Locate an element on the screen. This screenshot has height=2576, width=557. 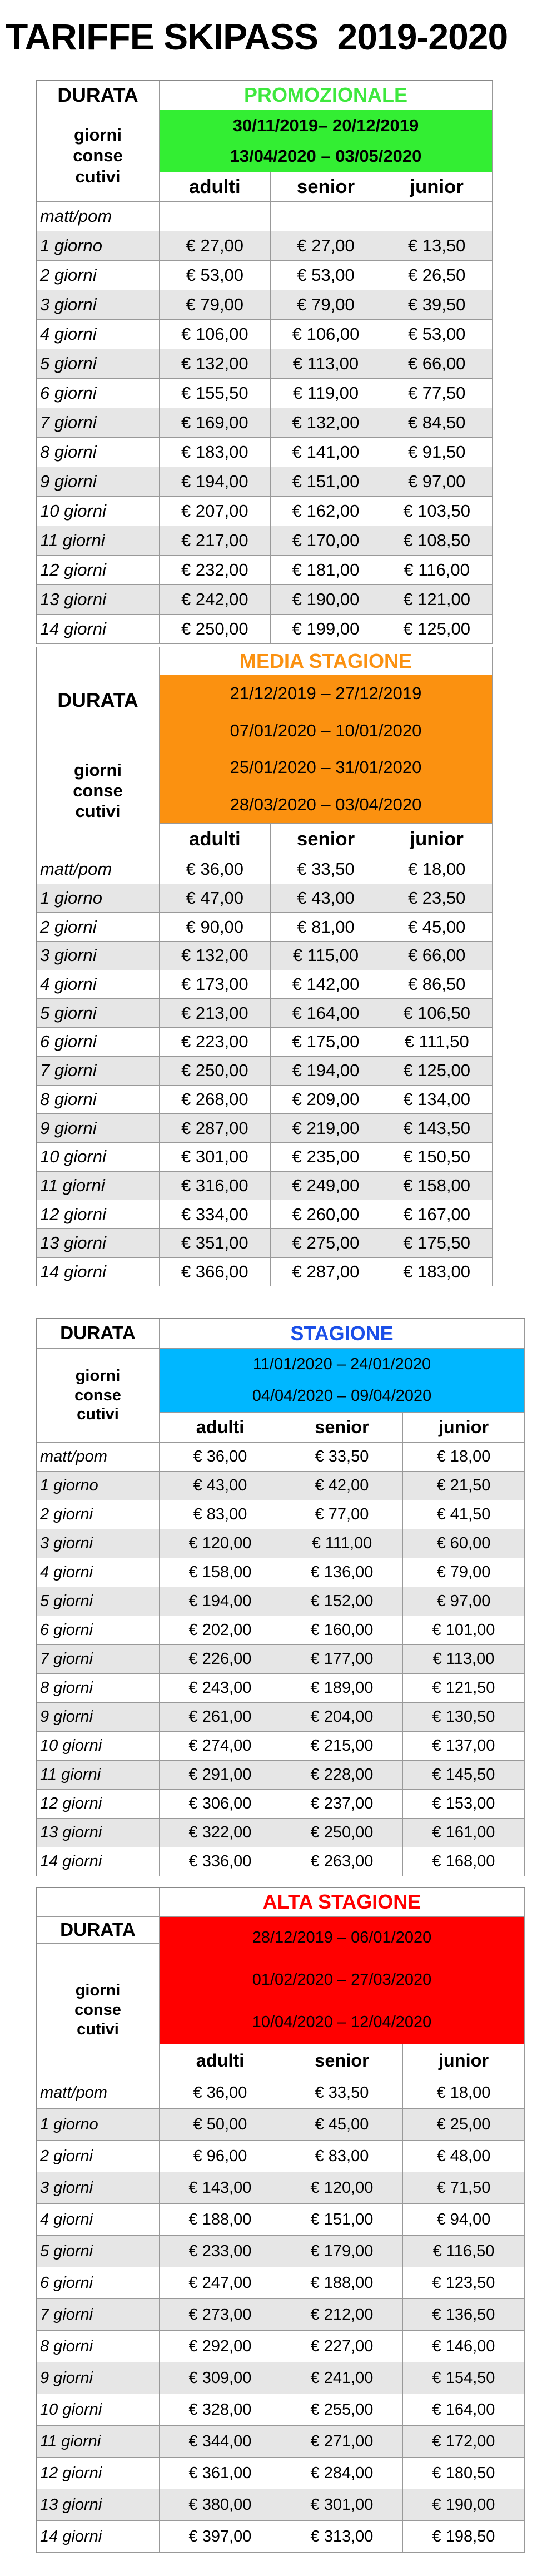
price-cell: € 84,50 is located at coordinates (437, 423).